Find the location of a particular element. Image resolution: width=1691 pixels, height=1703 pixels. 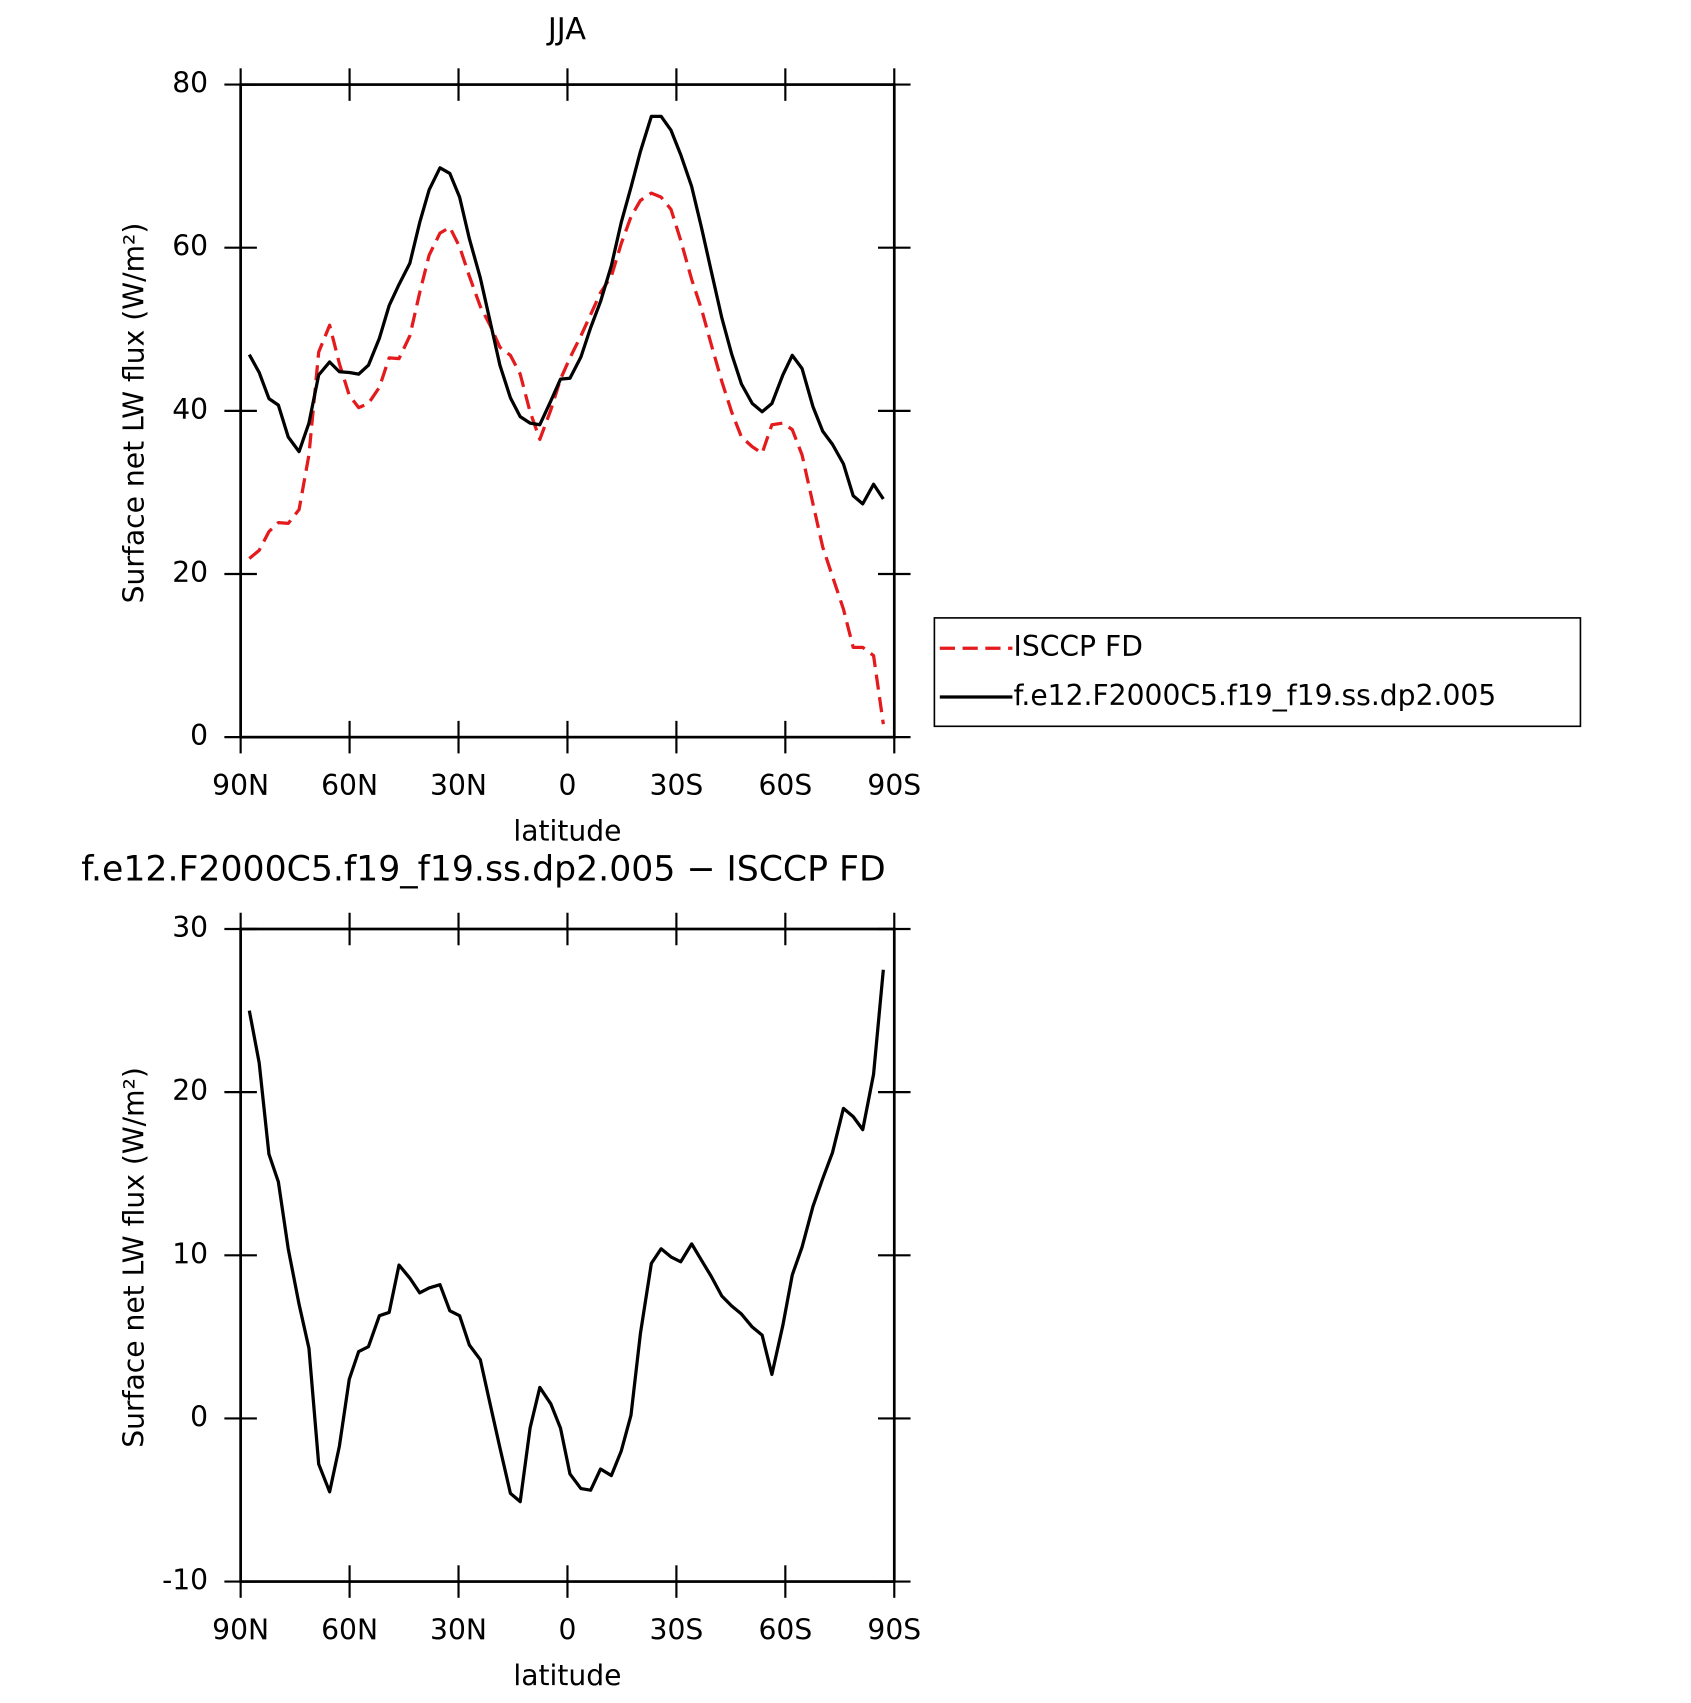

y-tick-label: 40 is located at coordinates (190, 409).